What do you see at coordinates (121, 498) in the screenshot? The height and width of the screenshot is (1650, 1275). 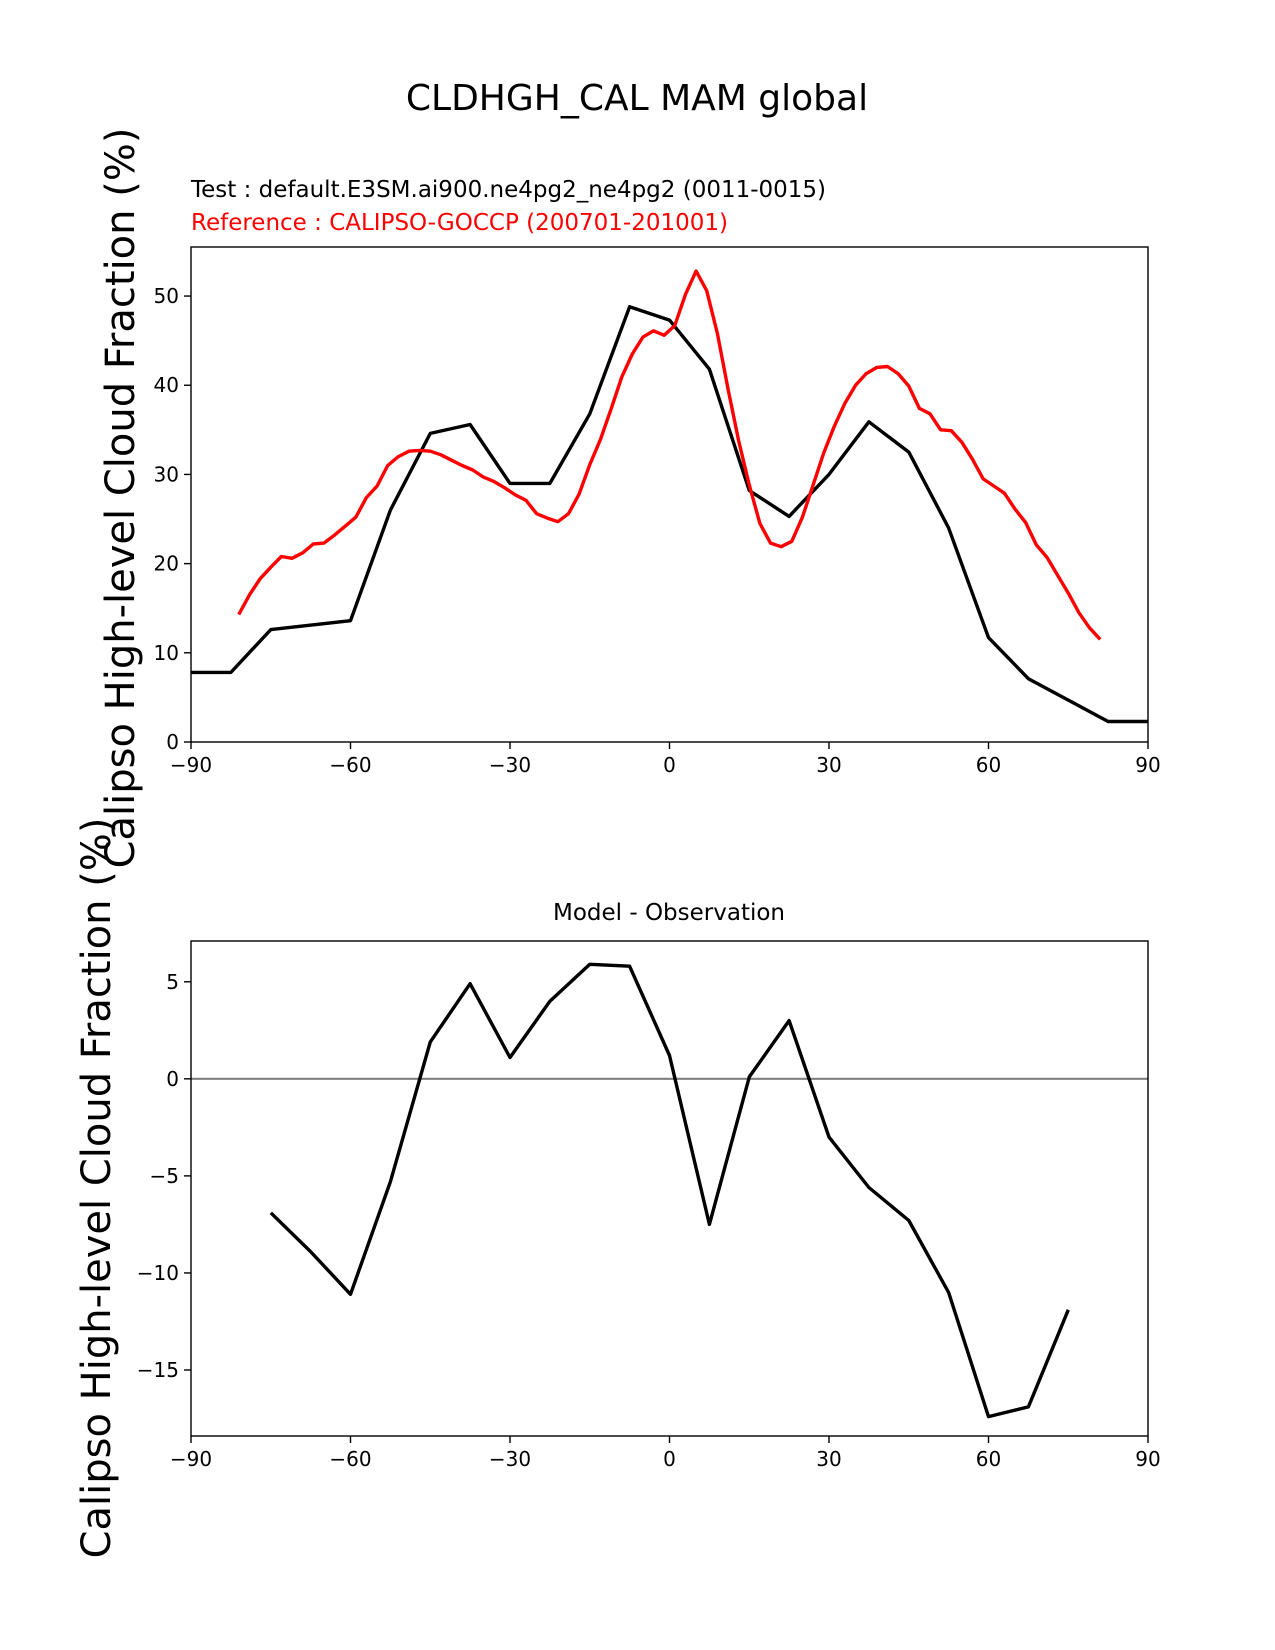 I see `y-axis-label-top: Calipso High-level Cloud Fraction (%)` at bounding box center [121, 498].